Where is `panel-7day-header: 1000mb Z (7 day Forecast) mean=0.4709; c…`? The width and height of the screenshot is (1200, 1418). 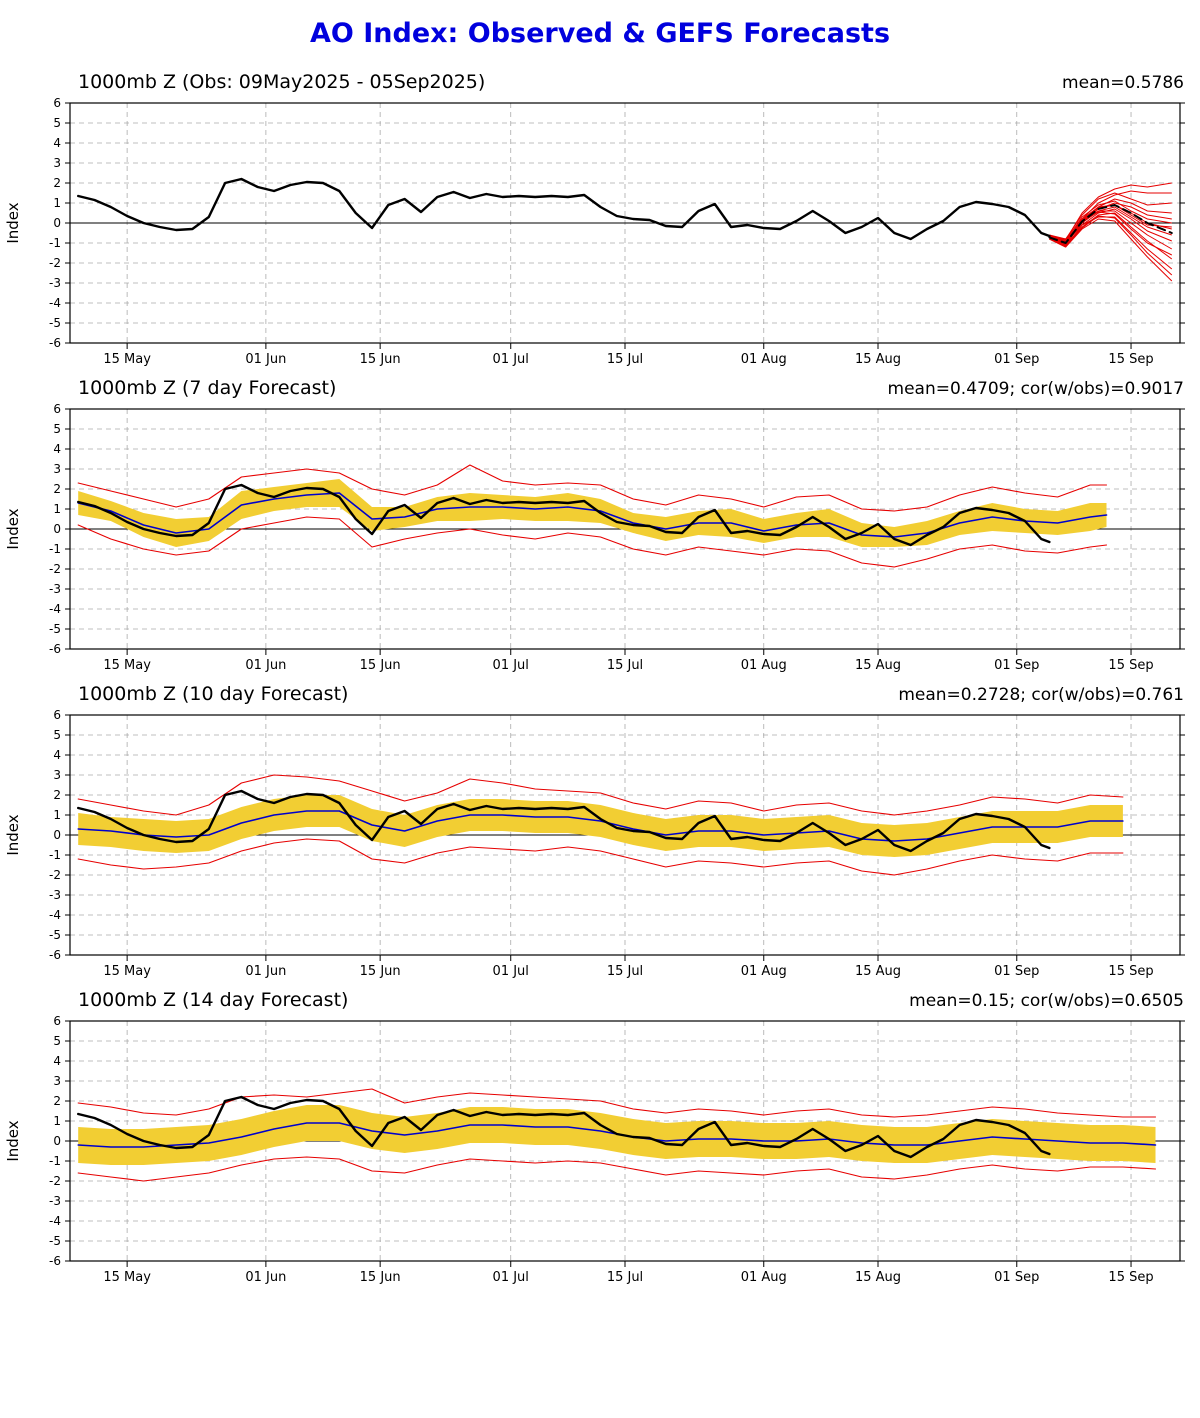
panel-7day-header: 1000mb Z (7 day Forecast) mean=0.4709; c… is located at coordinates (600, 389).